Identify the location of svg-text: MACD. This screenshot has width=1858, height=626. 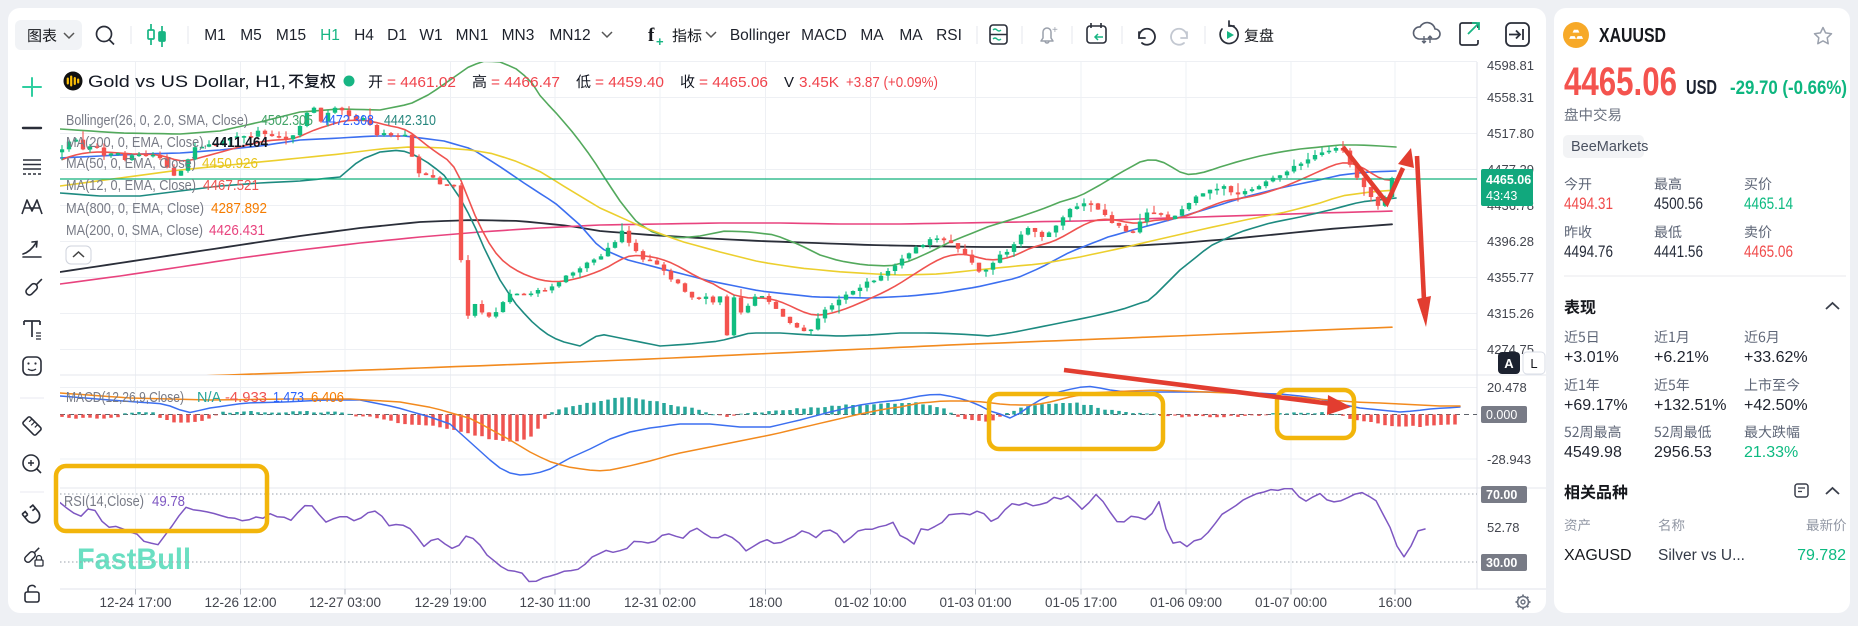
(824, 35).